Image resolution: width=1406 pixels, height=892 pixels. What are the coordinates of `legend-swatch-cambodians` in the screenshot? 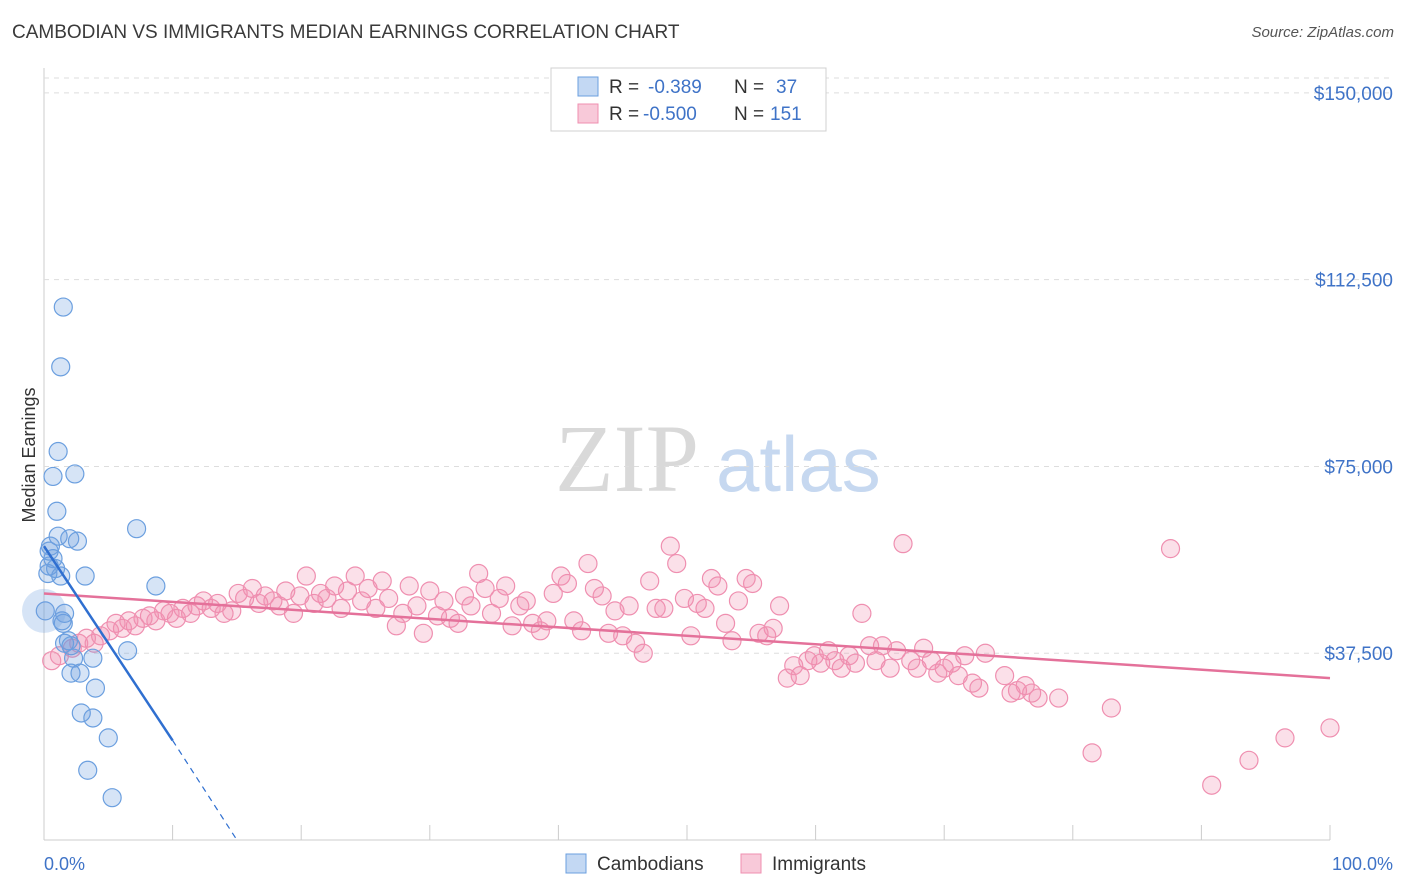 It's located at (588, 86).